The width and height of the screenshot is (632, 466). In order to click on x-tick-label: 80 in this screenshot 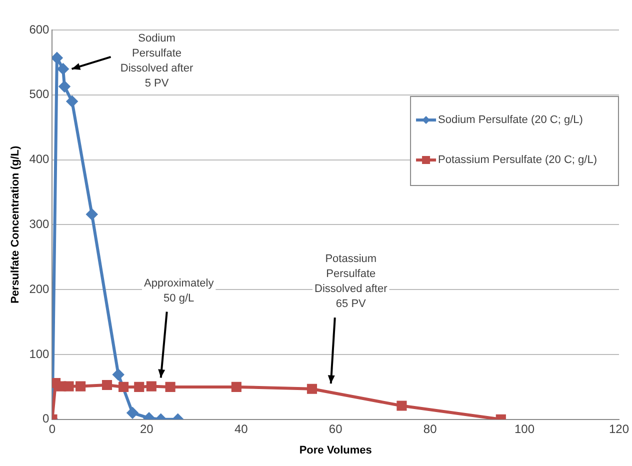, I will do `click(430, 429)`.